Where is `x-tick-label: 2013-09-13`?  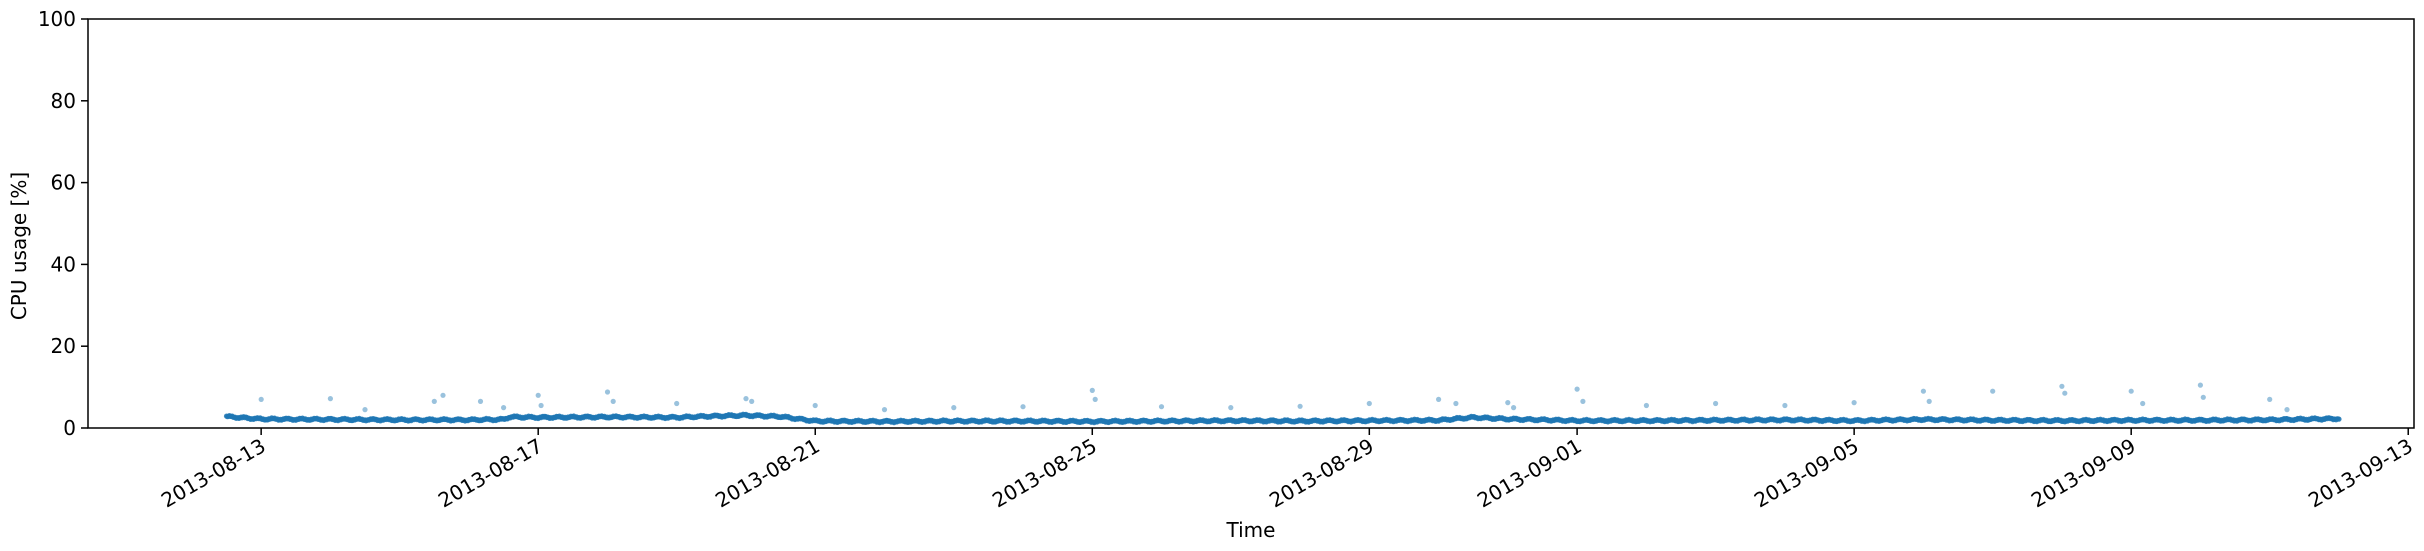 x-tick-label: 2013-09-13 is located at coordinates (2360, 473).